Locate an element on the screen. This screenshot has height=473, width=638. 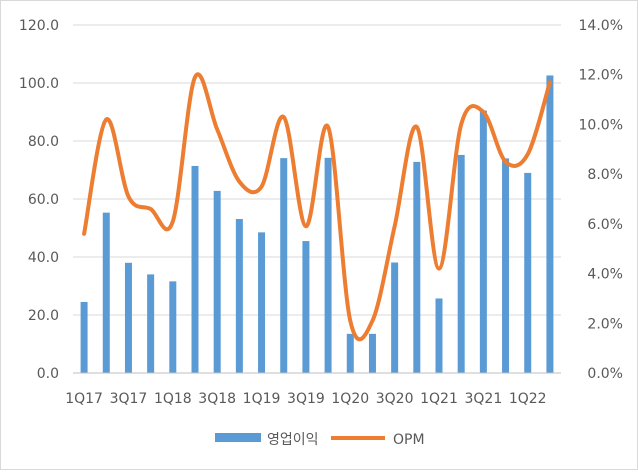
bar-4Q17 is located at coordinates (151, 323).